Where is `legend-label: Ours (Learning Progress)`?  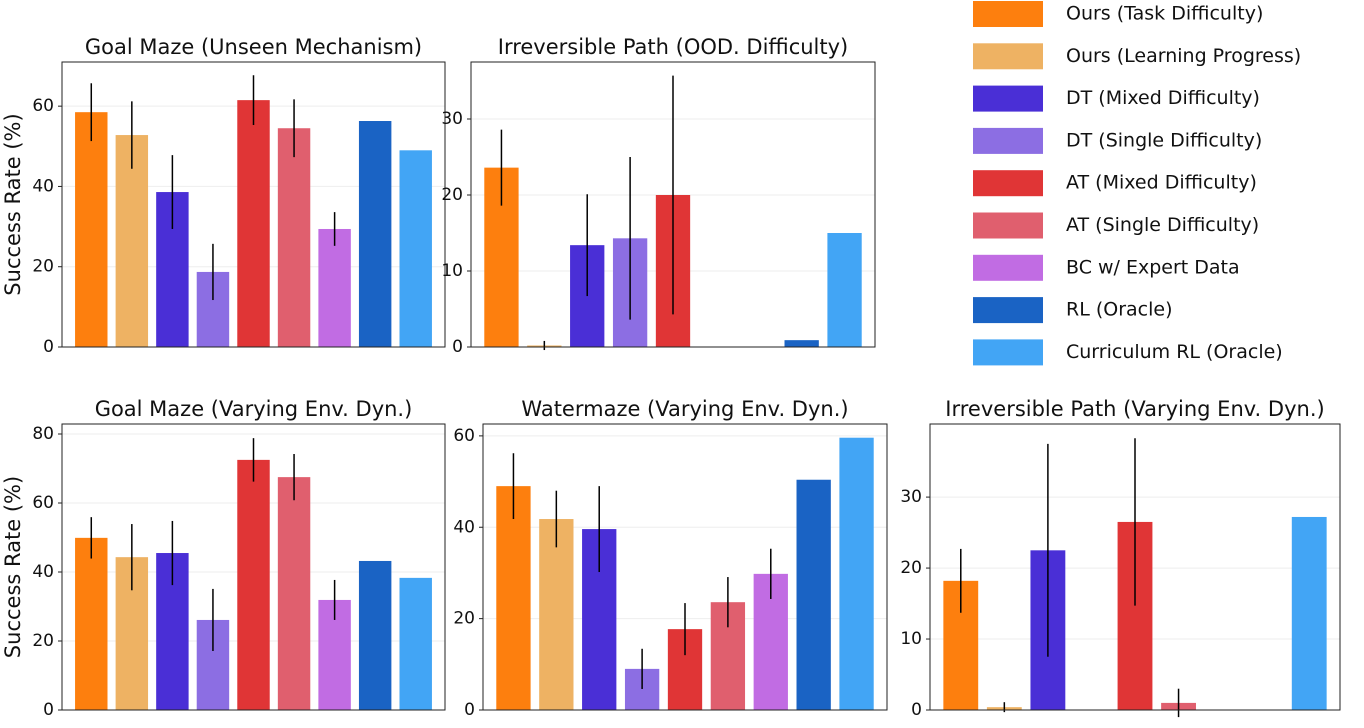 legend-label: Ours (Learning Progress) is located at coordinates (1183, 56).